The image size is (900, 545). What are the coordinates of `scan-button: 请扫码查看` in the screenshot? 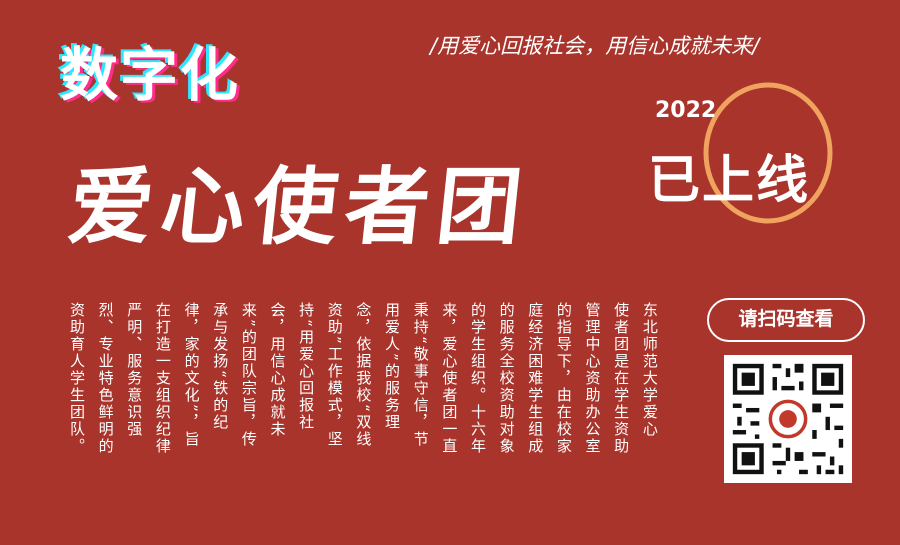 It's located at (786, 320).